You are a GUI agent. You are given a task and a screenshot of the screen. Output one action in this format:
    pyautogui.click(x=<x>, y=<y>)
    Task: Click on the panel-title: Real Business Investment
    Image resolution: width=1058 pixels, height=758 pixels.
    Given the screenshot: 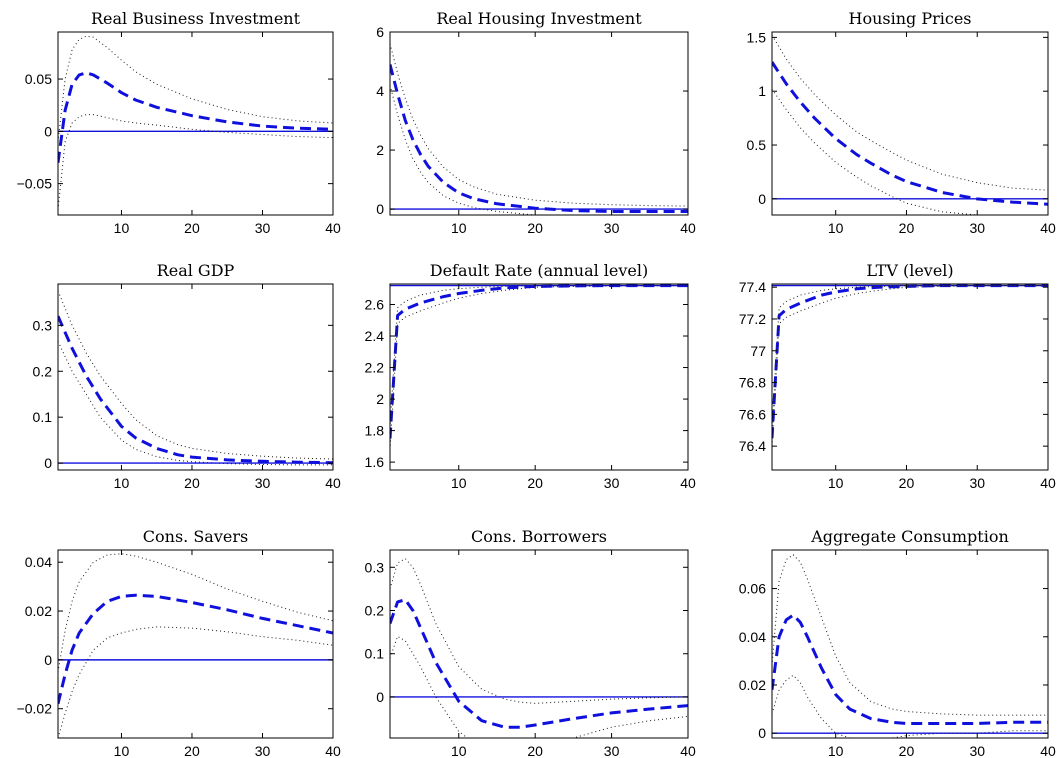 What is the action you would take?
    pyautogui.click(x=196, y=18)
    